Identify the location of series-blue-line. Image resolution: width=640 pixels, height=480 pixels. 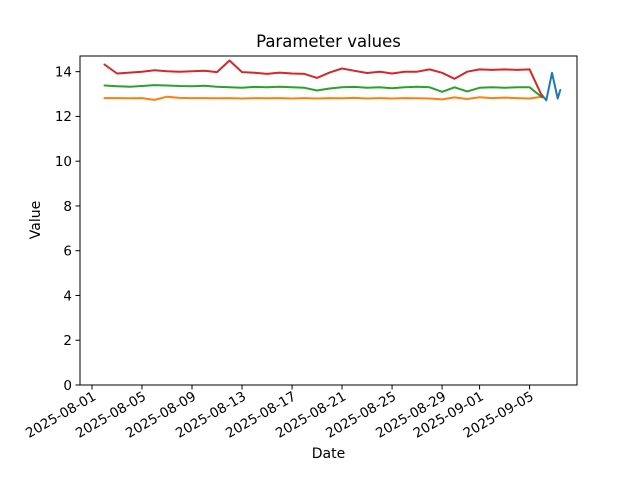
(551, 86).